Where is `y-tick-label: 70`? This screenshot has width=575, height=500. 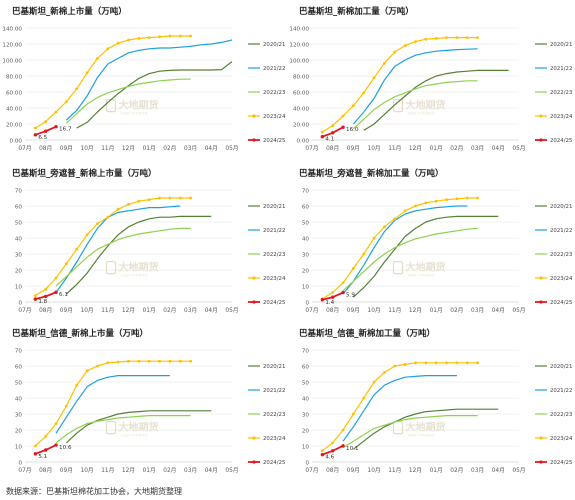 y-tick-label: 70 is located at coordinates (306, 192).